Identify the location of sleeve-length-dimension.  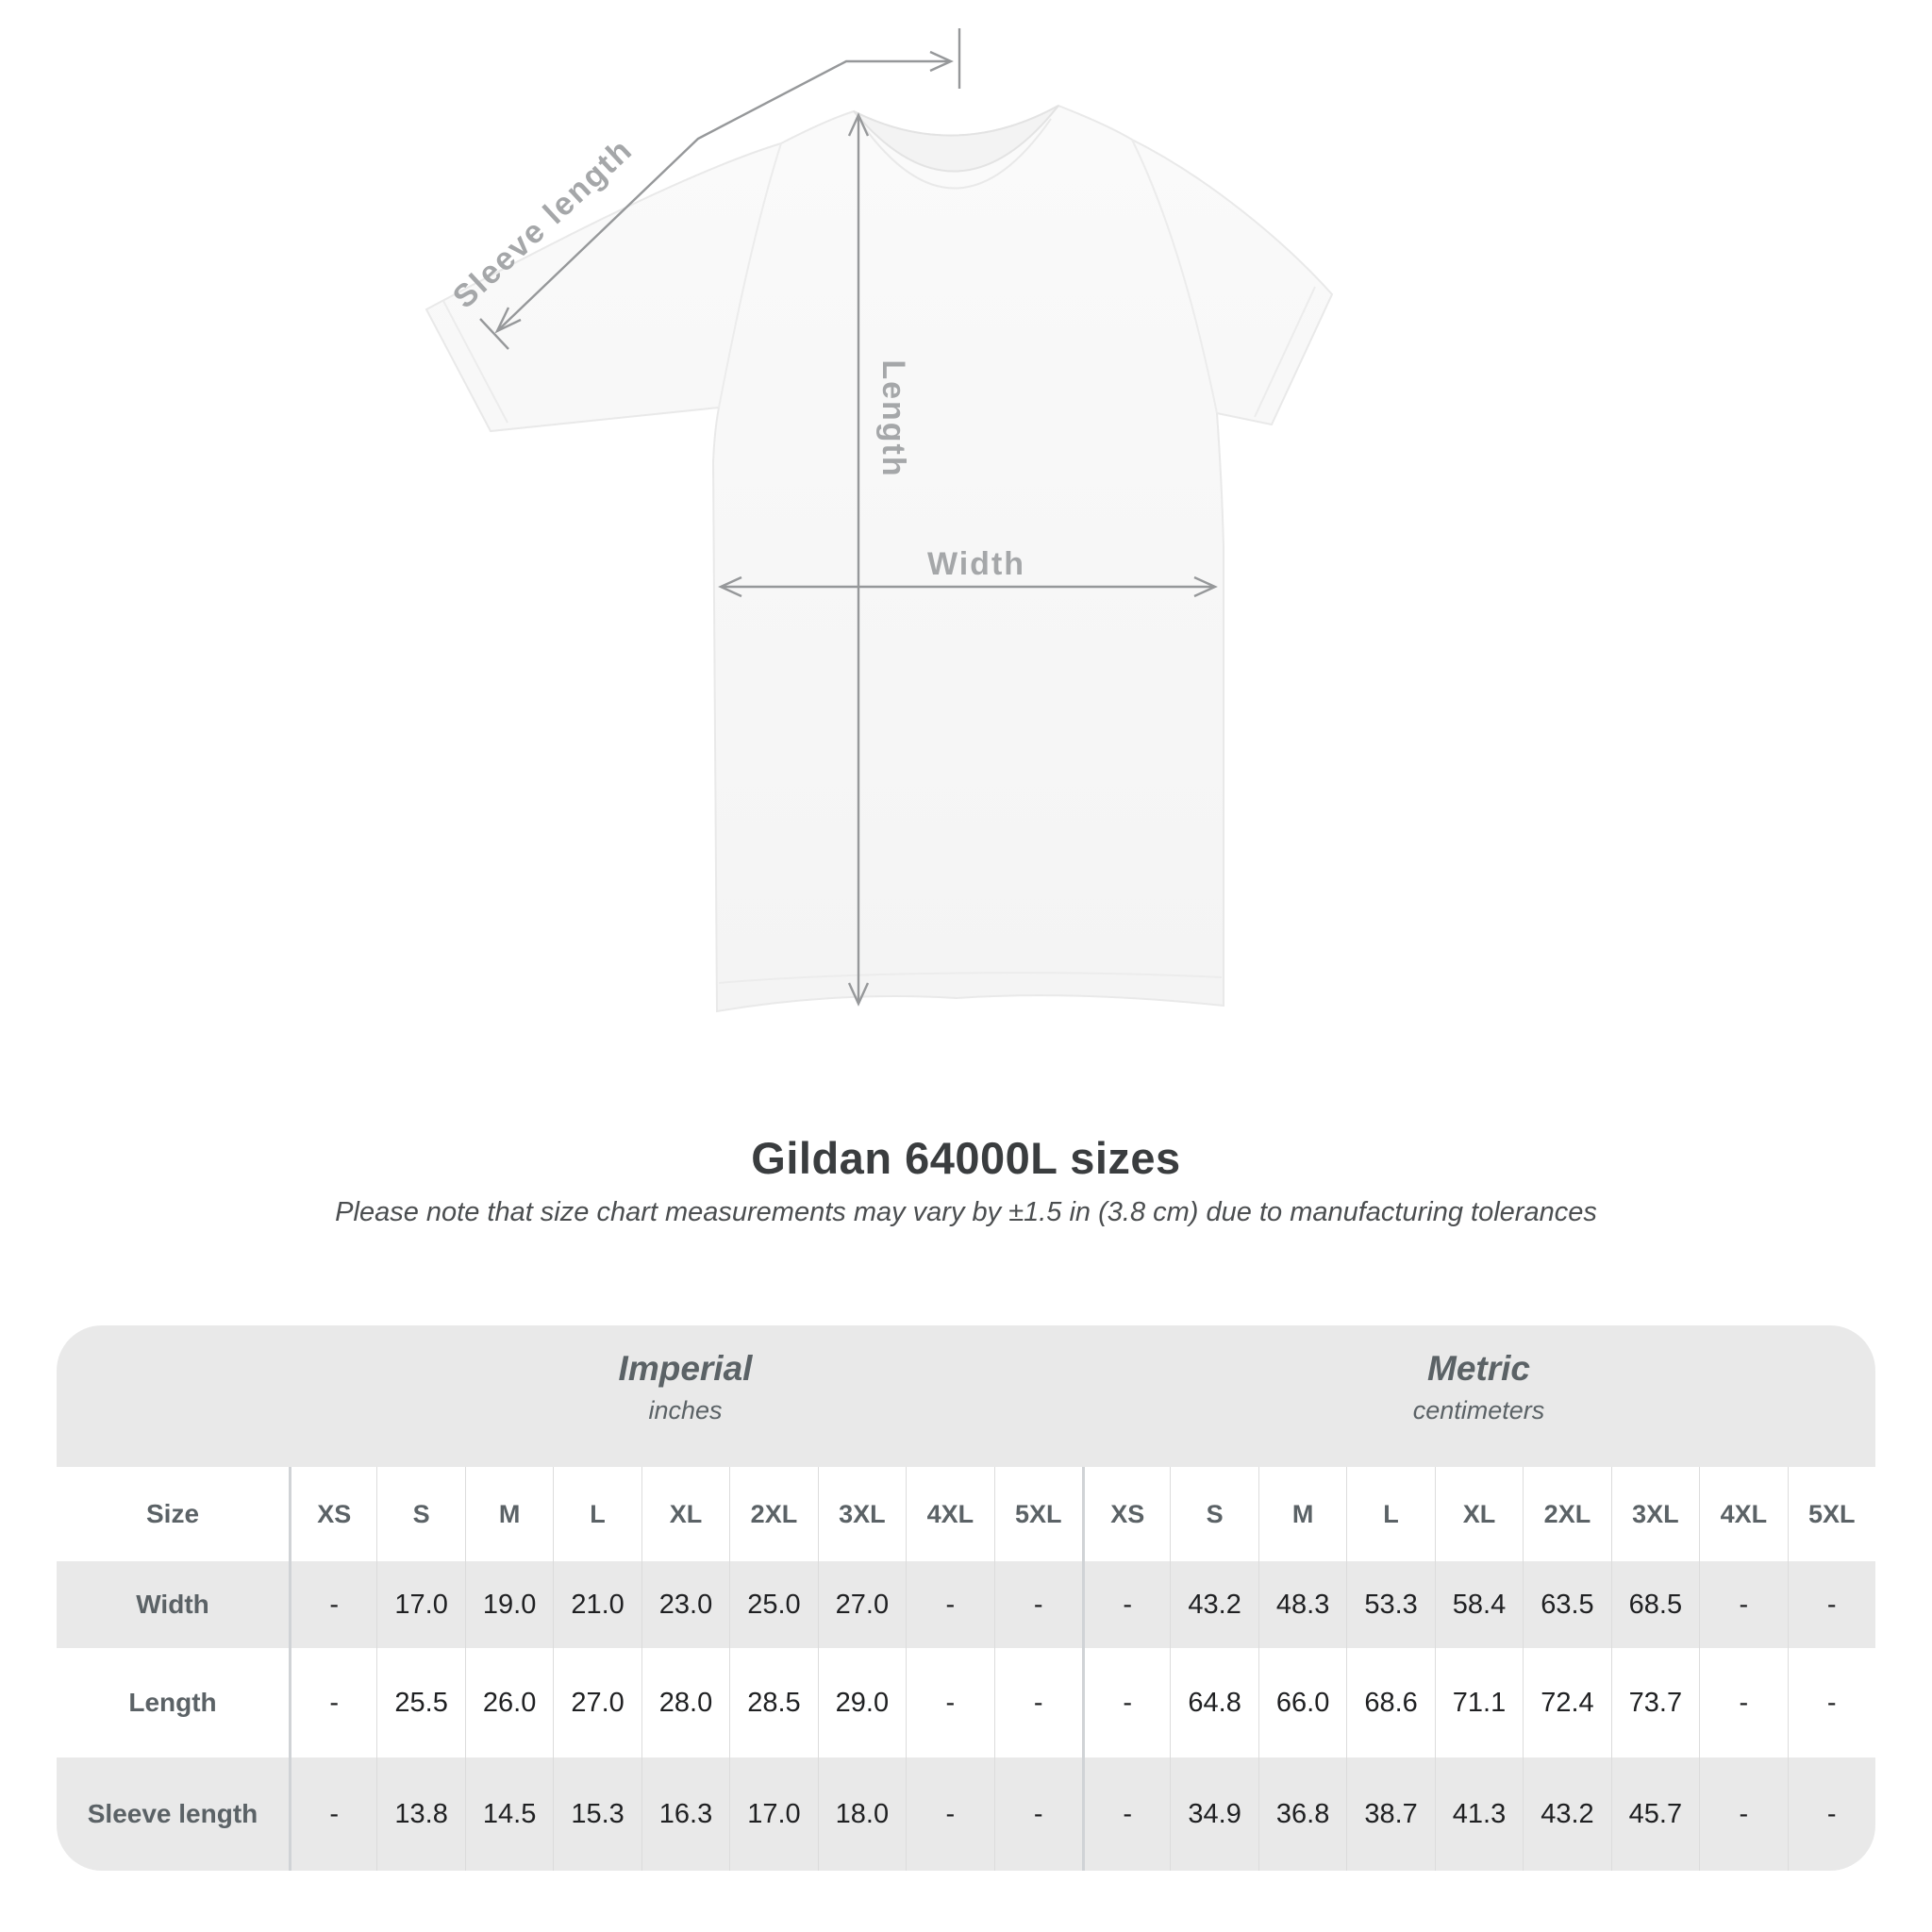
(720, 189).